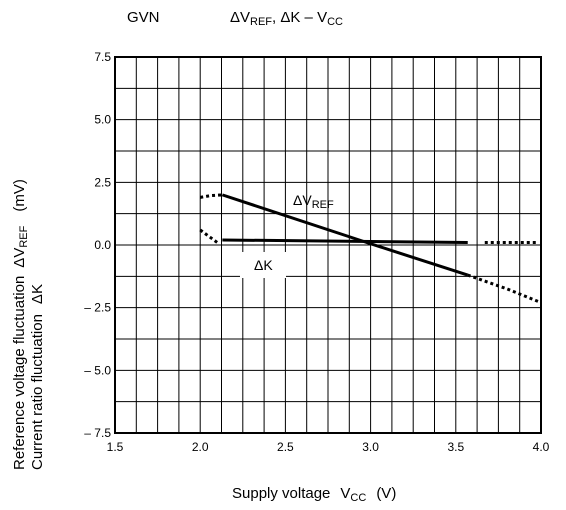 The height and width of the screenshot is (510, 566). Describe the element at coordinates (285, 447) in the screenshot. I see `x-tick-label: 2.5` at that location.